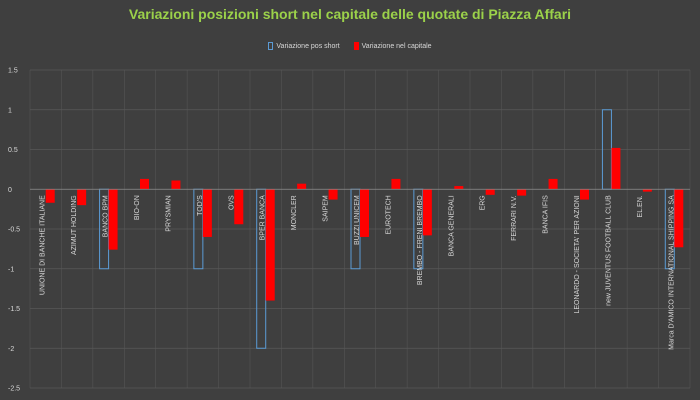 The height and width of the screenshot is (400, 700). Describe the element at coordinates (608, 250) in the screenshot. I see `x-tick-label: new JUVENTUS FOOTBALL CLUB` at that location.